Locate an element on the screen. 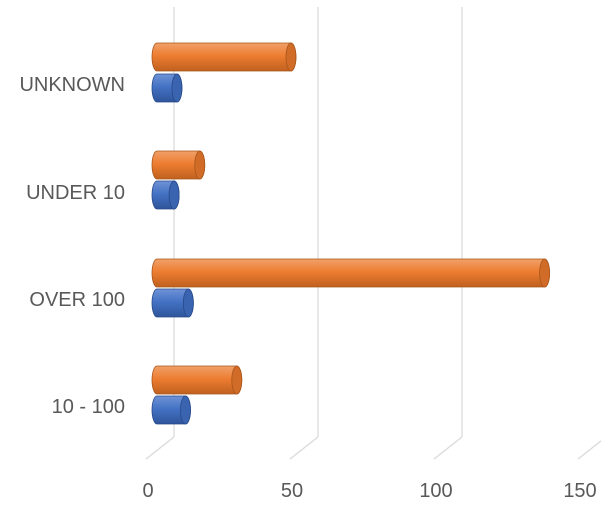 Image resolution: width=601 pixels, height=505 pixels. x-tick-label: 150 is located at coordinates (579, 491).